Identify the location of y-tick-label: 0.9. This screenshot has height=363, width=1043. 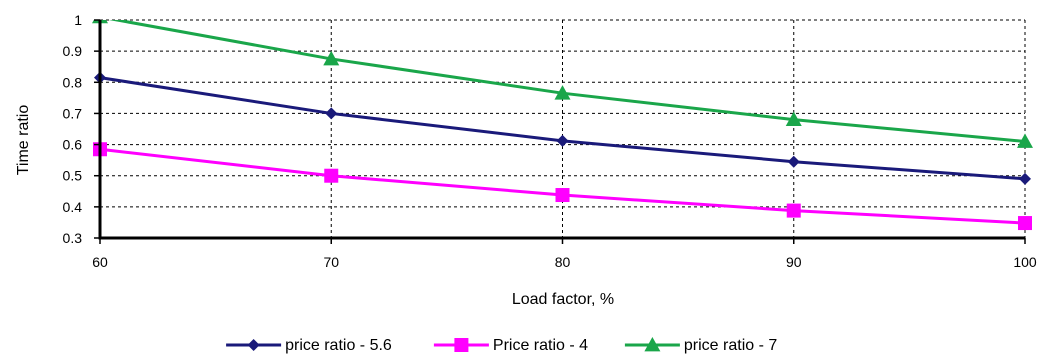
(73, 51).